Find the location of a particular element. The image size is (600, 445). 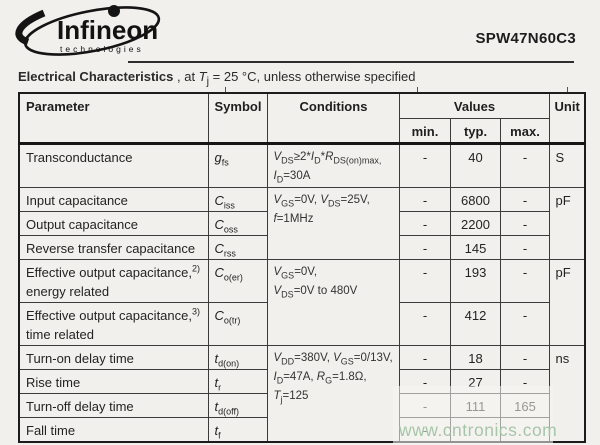

cell-parameter: Transconductance is located at coordinates (113, 165).